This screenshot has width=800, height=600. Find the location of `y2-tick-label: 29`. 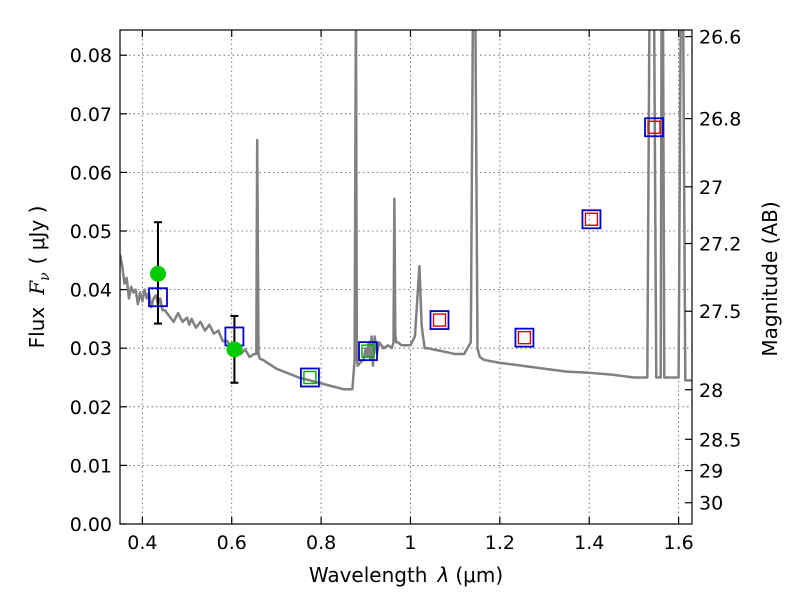

y2-tick-label: 29 is located at coordinates (711, 472).